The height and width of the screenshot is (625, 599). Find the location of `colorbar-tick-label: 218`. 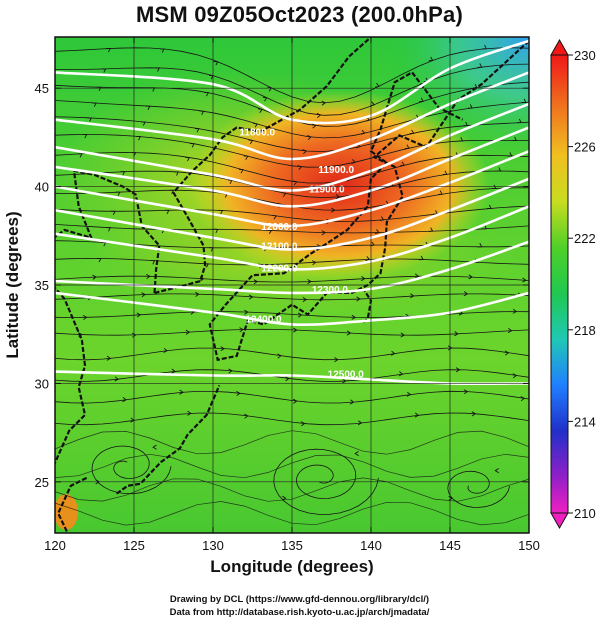

colorbar-tick-label: 218 is located at coordinates (585, 330).